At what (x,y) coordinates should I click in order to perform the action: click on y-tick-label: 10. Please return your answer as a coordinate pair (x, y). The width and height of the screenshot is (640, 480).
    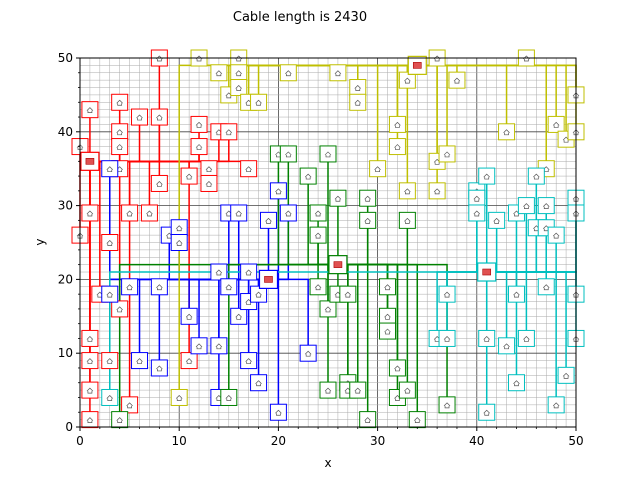
    Looking at the image, I should click on (65, 353).